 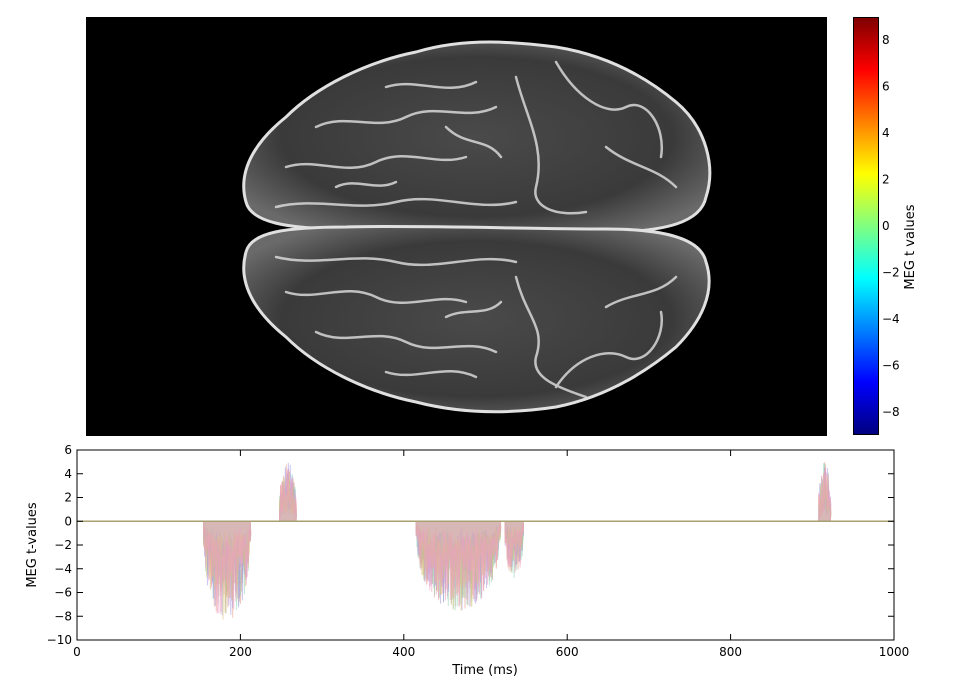 I want to click on y-tick-label: 2, so click(x=68, y=498).